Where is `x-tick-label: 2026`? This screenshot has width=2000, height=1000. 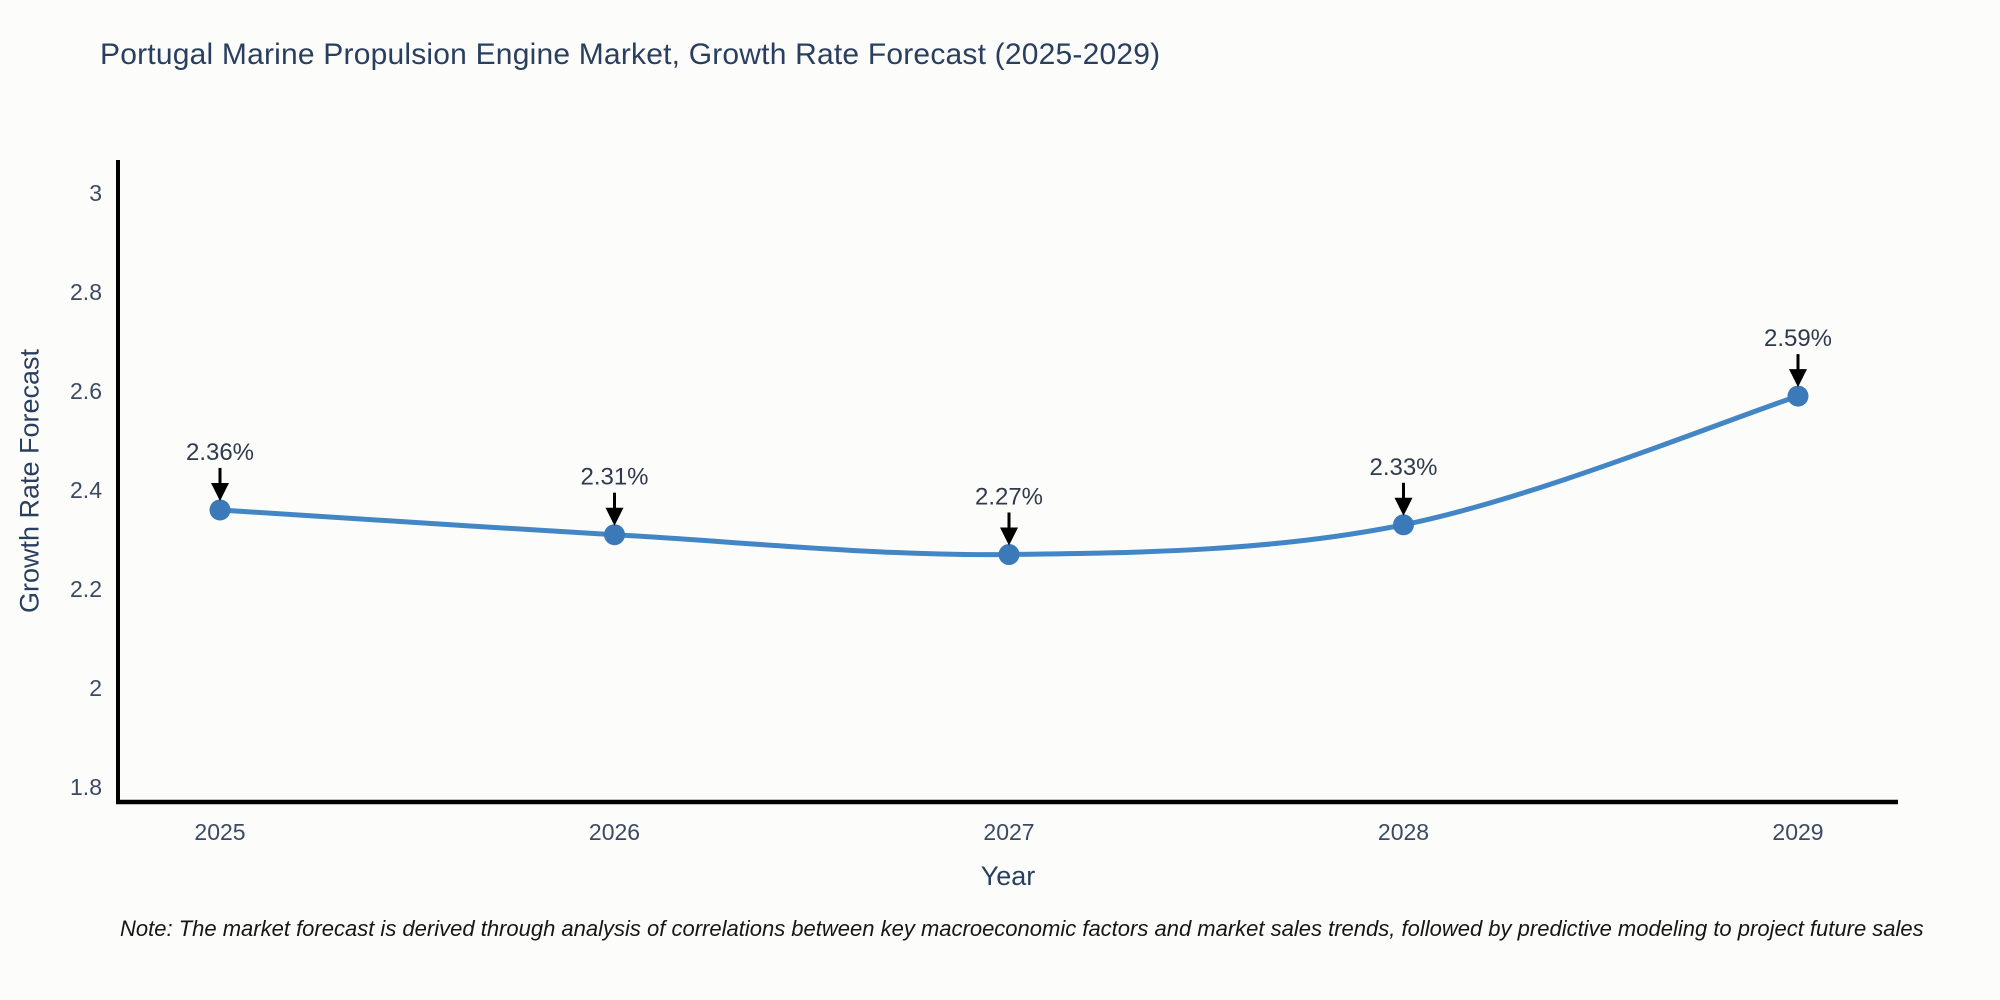
x-tick-label: 2026 is located at coordinates (614, 832).